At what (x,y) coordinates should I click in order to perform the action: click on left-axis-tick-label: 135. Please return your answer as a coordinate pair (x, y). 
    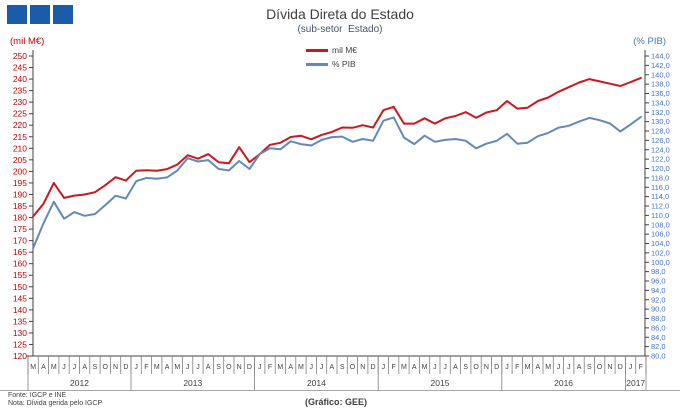
    Looking at the image, I should click on (20, 321).